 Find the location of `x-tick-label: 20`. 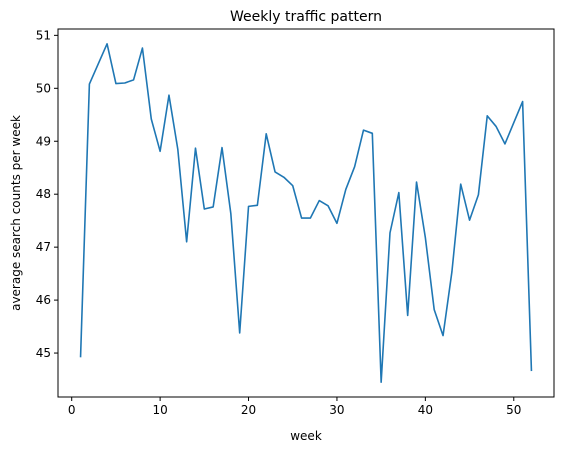

x-tick-label: 20 is located at coordinates (248, 410).